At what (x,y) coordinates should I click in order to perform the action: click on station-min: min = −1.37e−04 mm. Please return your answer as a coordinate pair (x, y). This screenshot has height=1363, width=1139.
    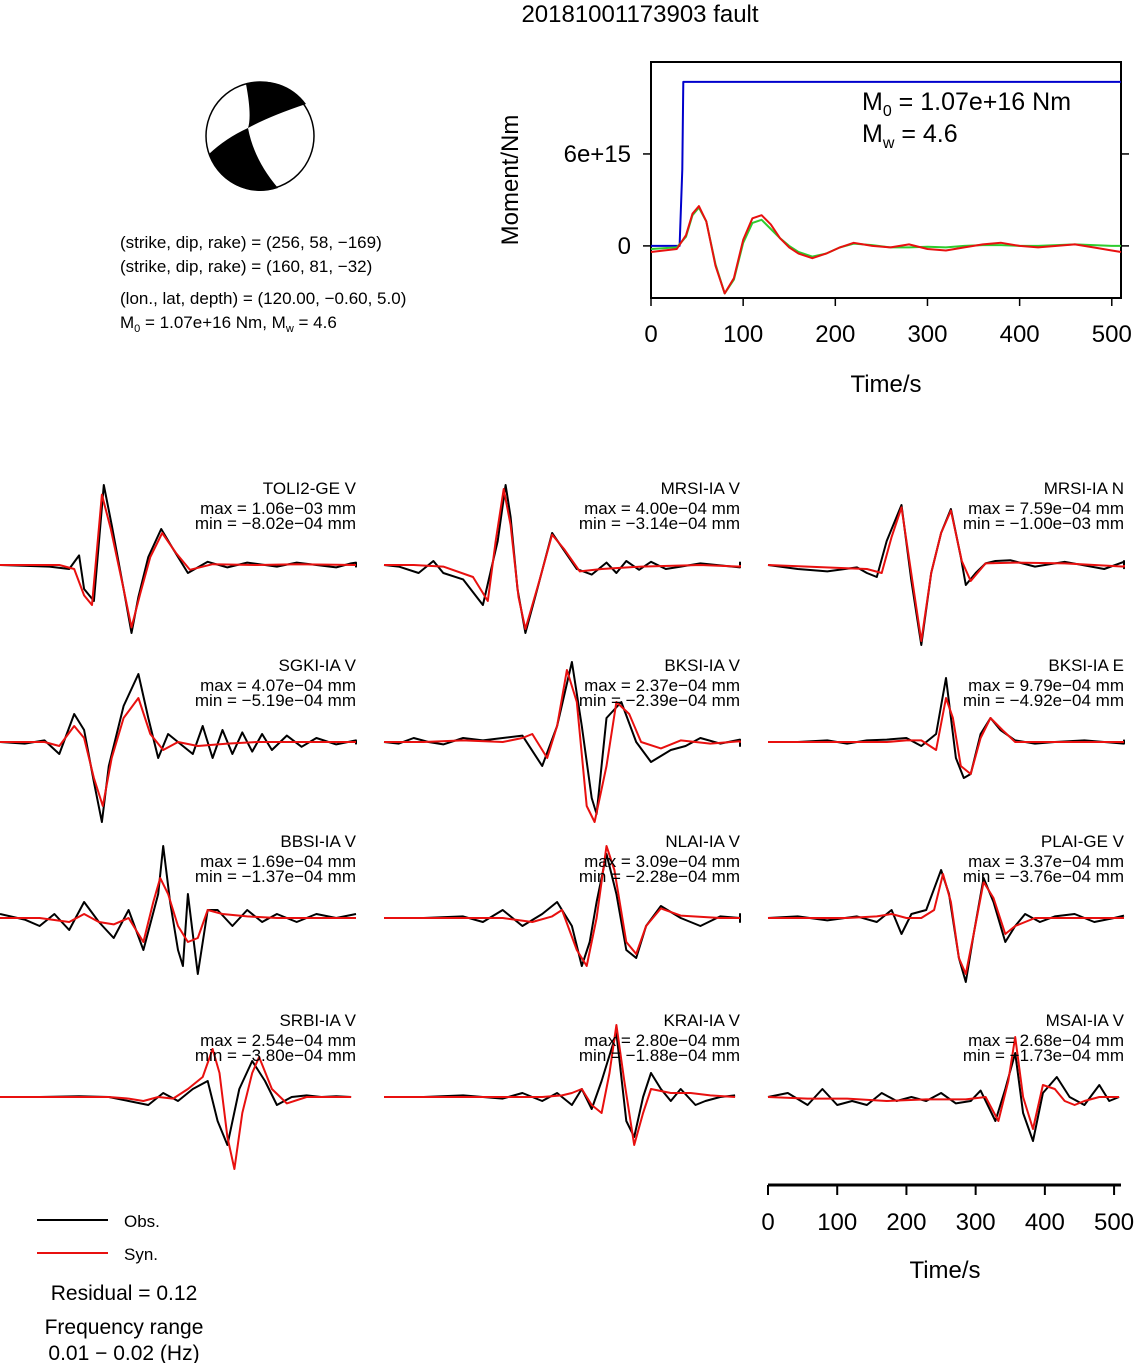
    Looking at the image, I should click on (275, 876).